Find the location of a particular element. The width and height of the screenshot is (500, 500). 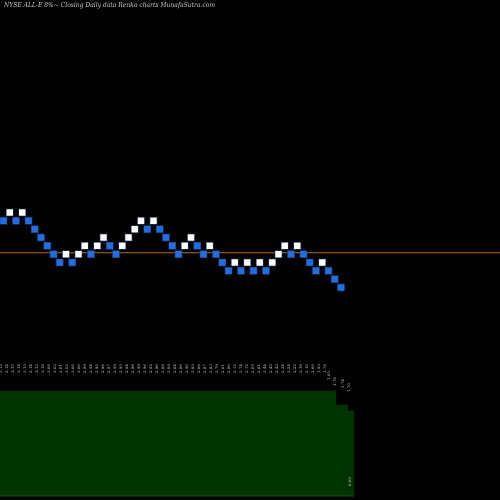

price-label: 2.81 is located at coordinates (222, 368).